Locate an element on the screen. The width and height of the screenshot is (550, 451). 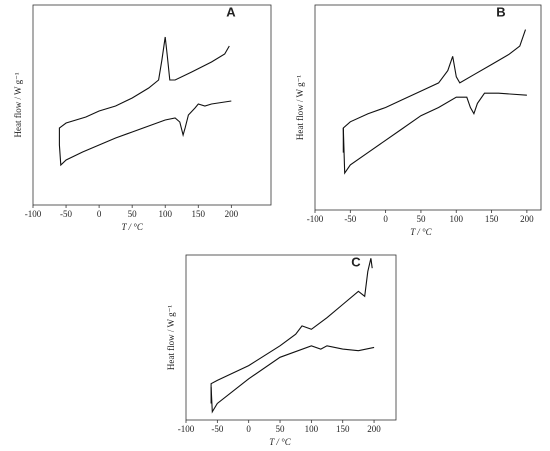
panel-label: B is located at coordinates (500, 11).